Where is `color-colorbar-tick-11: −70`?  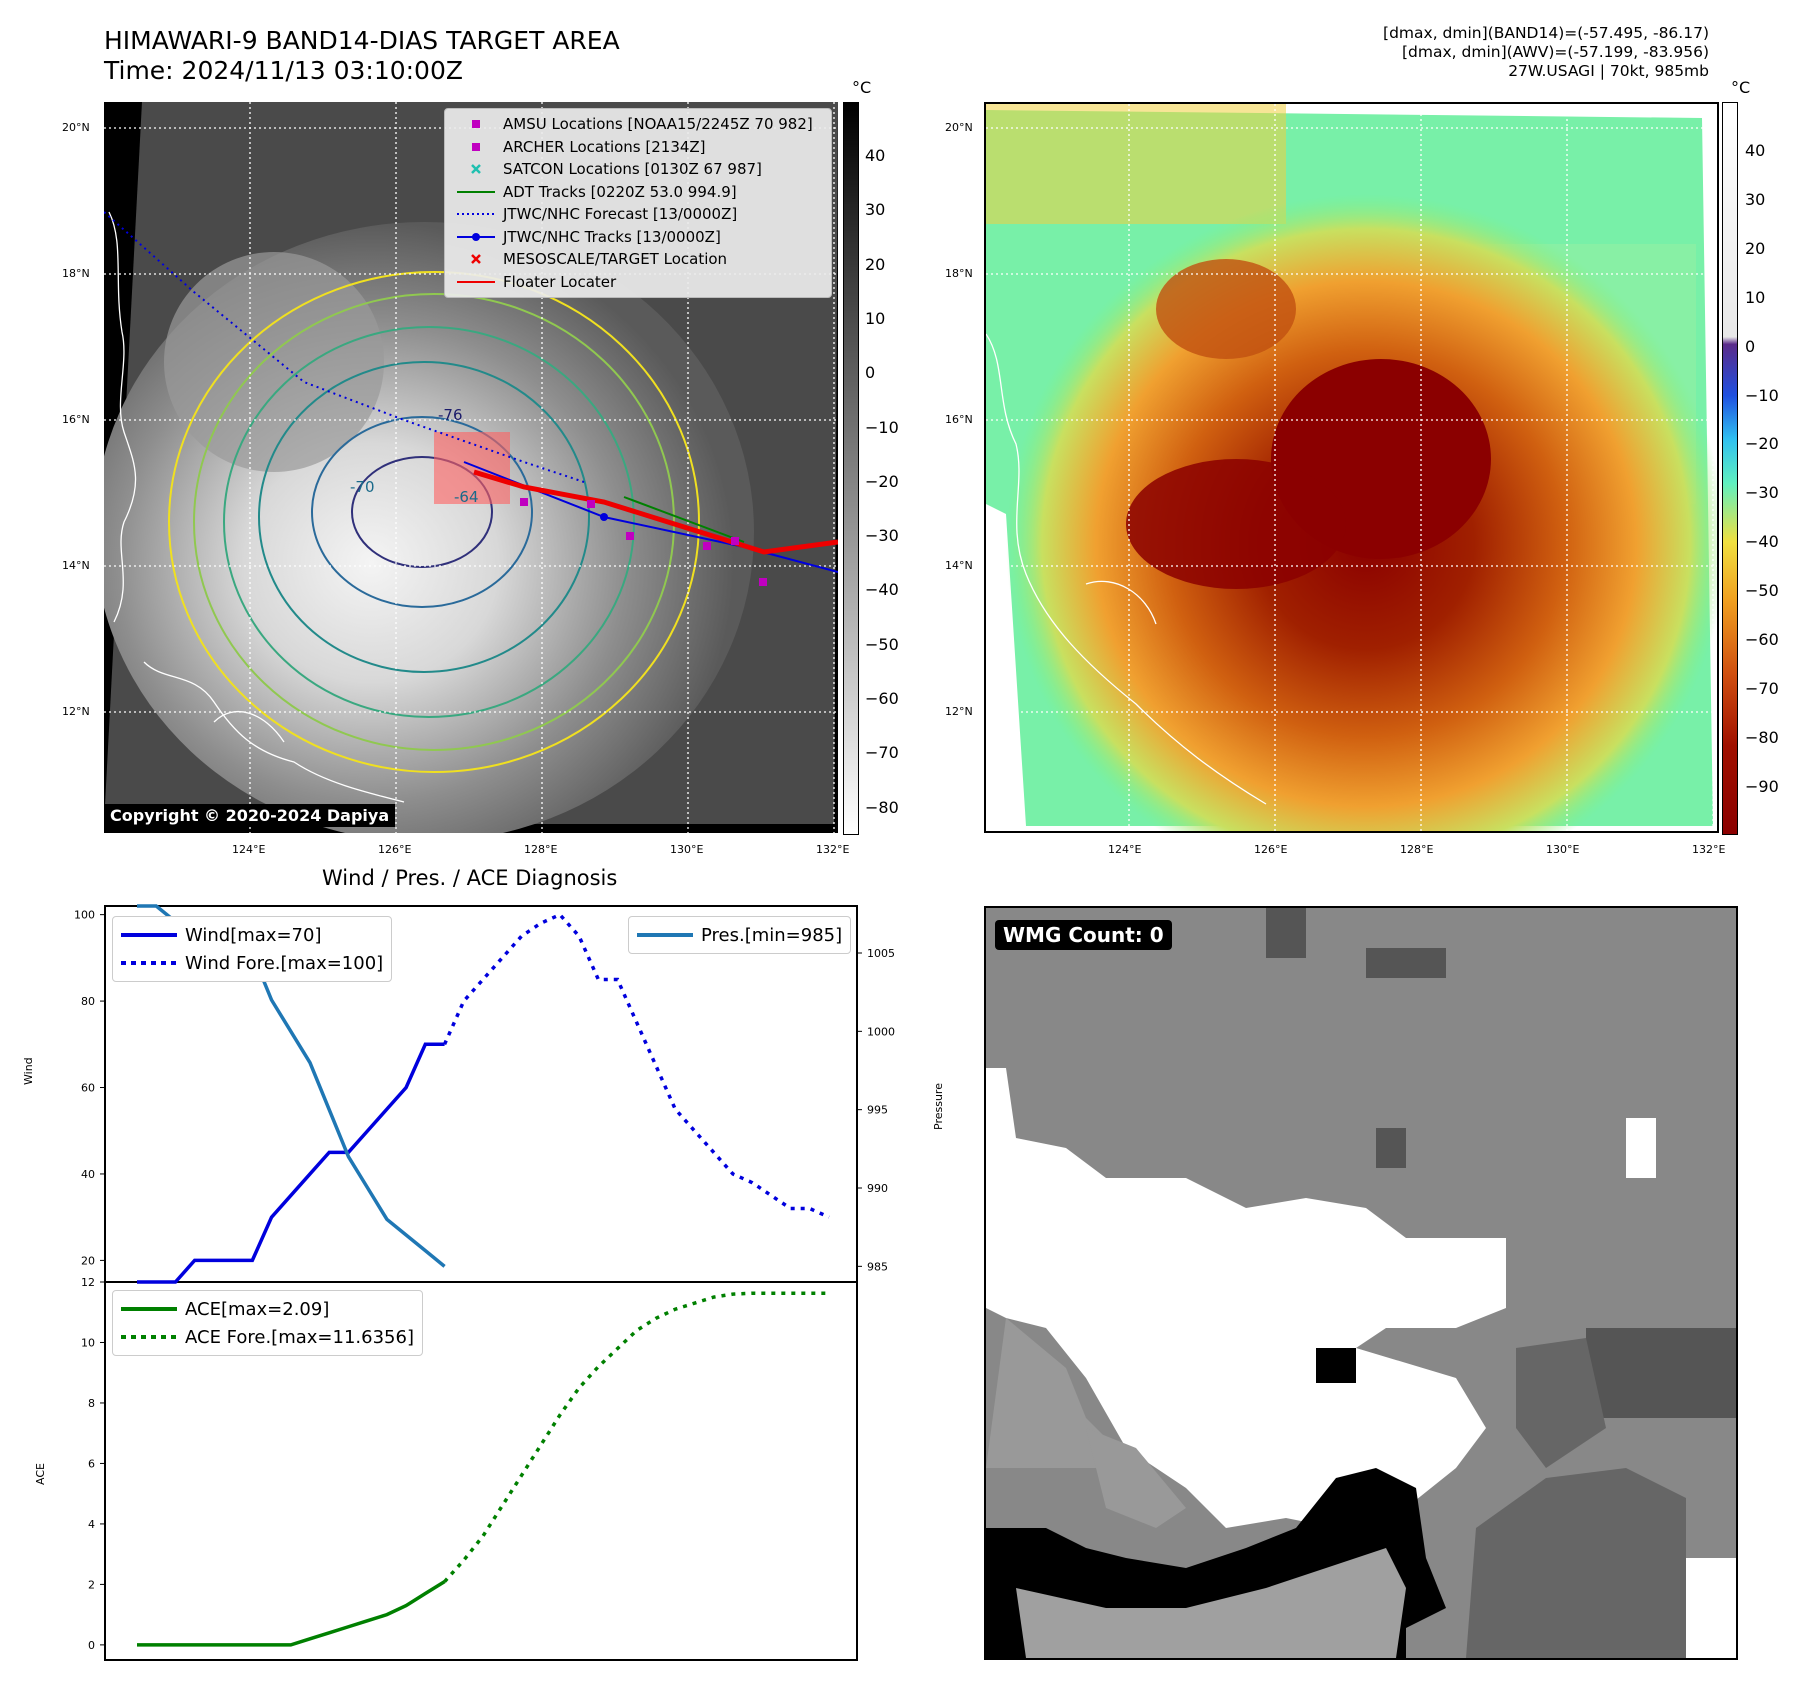
color-colorbar-tick-11: −70 is located at coordinates (1762, 688).